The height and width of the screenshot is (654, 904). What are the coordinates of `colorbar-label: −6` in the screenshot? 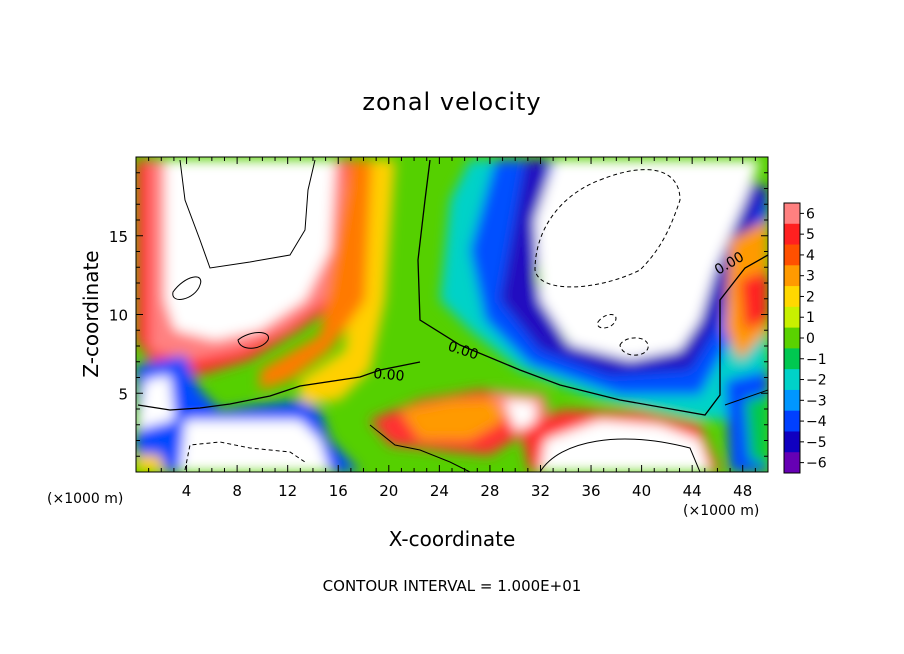 It's located at (816, 464).